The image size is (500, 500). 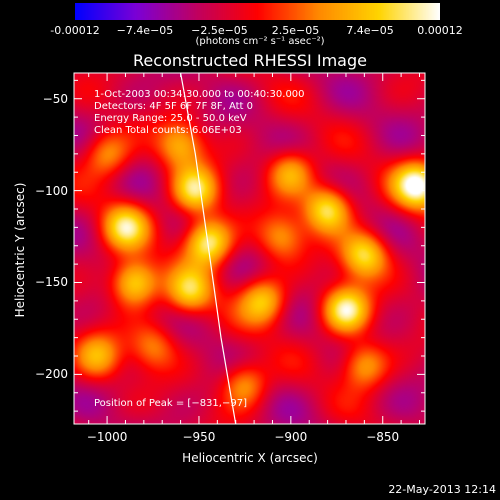 What do you see at coordinates (75, 30) in the screenshot?
I see `colorbar-tick-label: -0.00012` at bounding box center [75, 30].